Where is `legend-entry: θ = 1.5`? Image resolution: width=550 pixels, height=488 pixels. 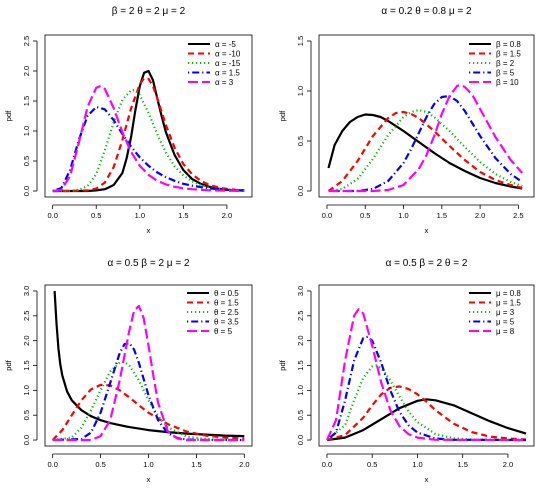
legend-entry: θ = 1.5 is located at coordinates (226, 303).